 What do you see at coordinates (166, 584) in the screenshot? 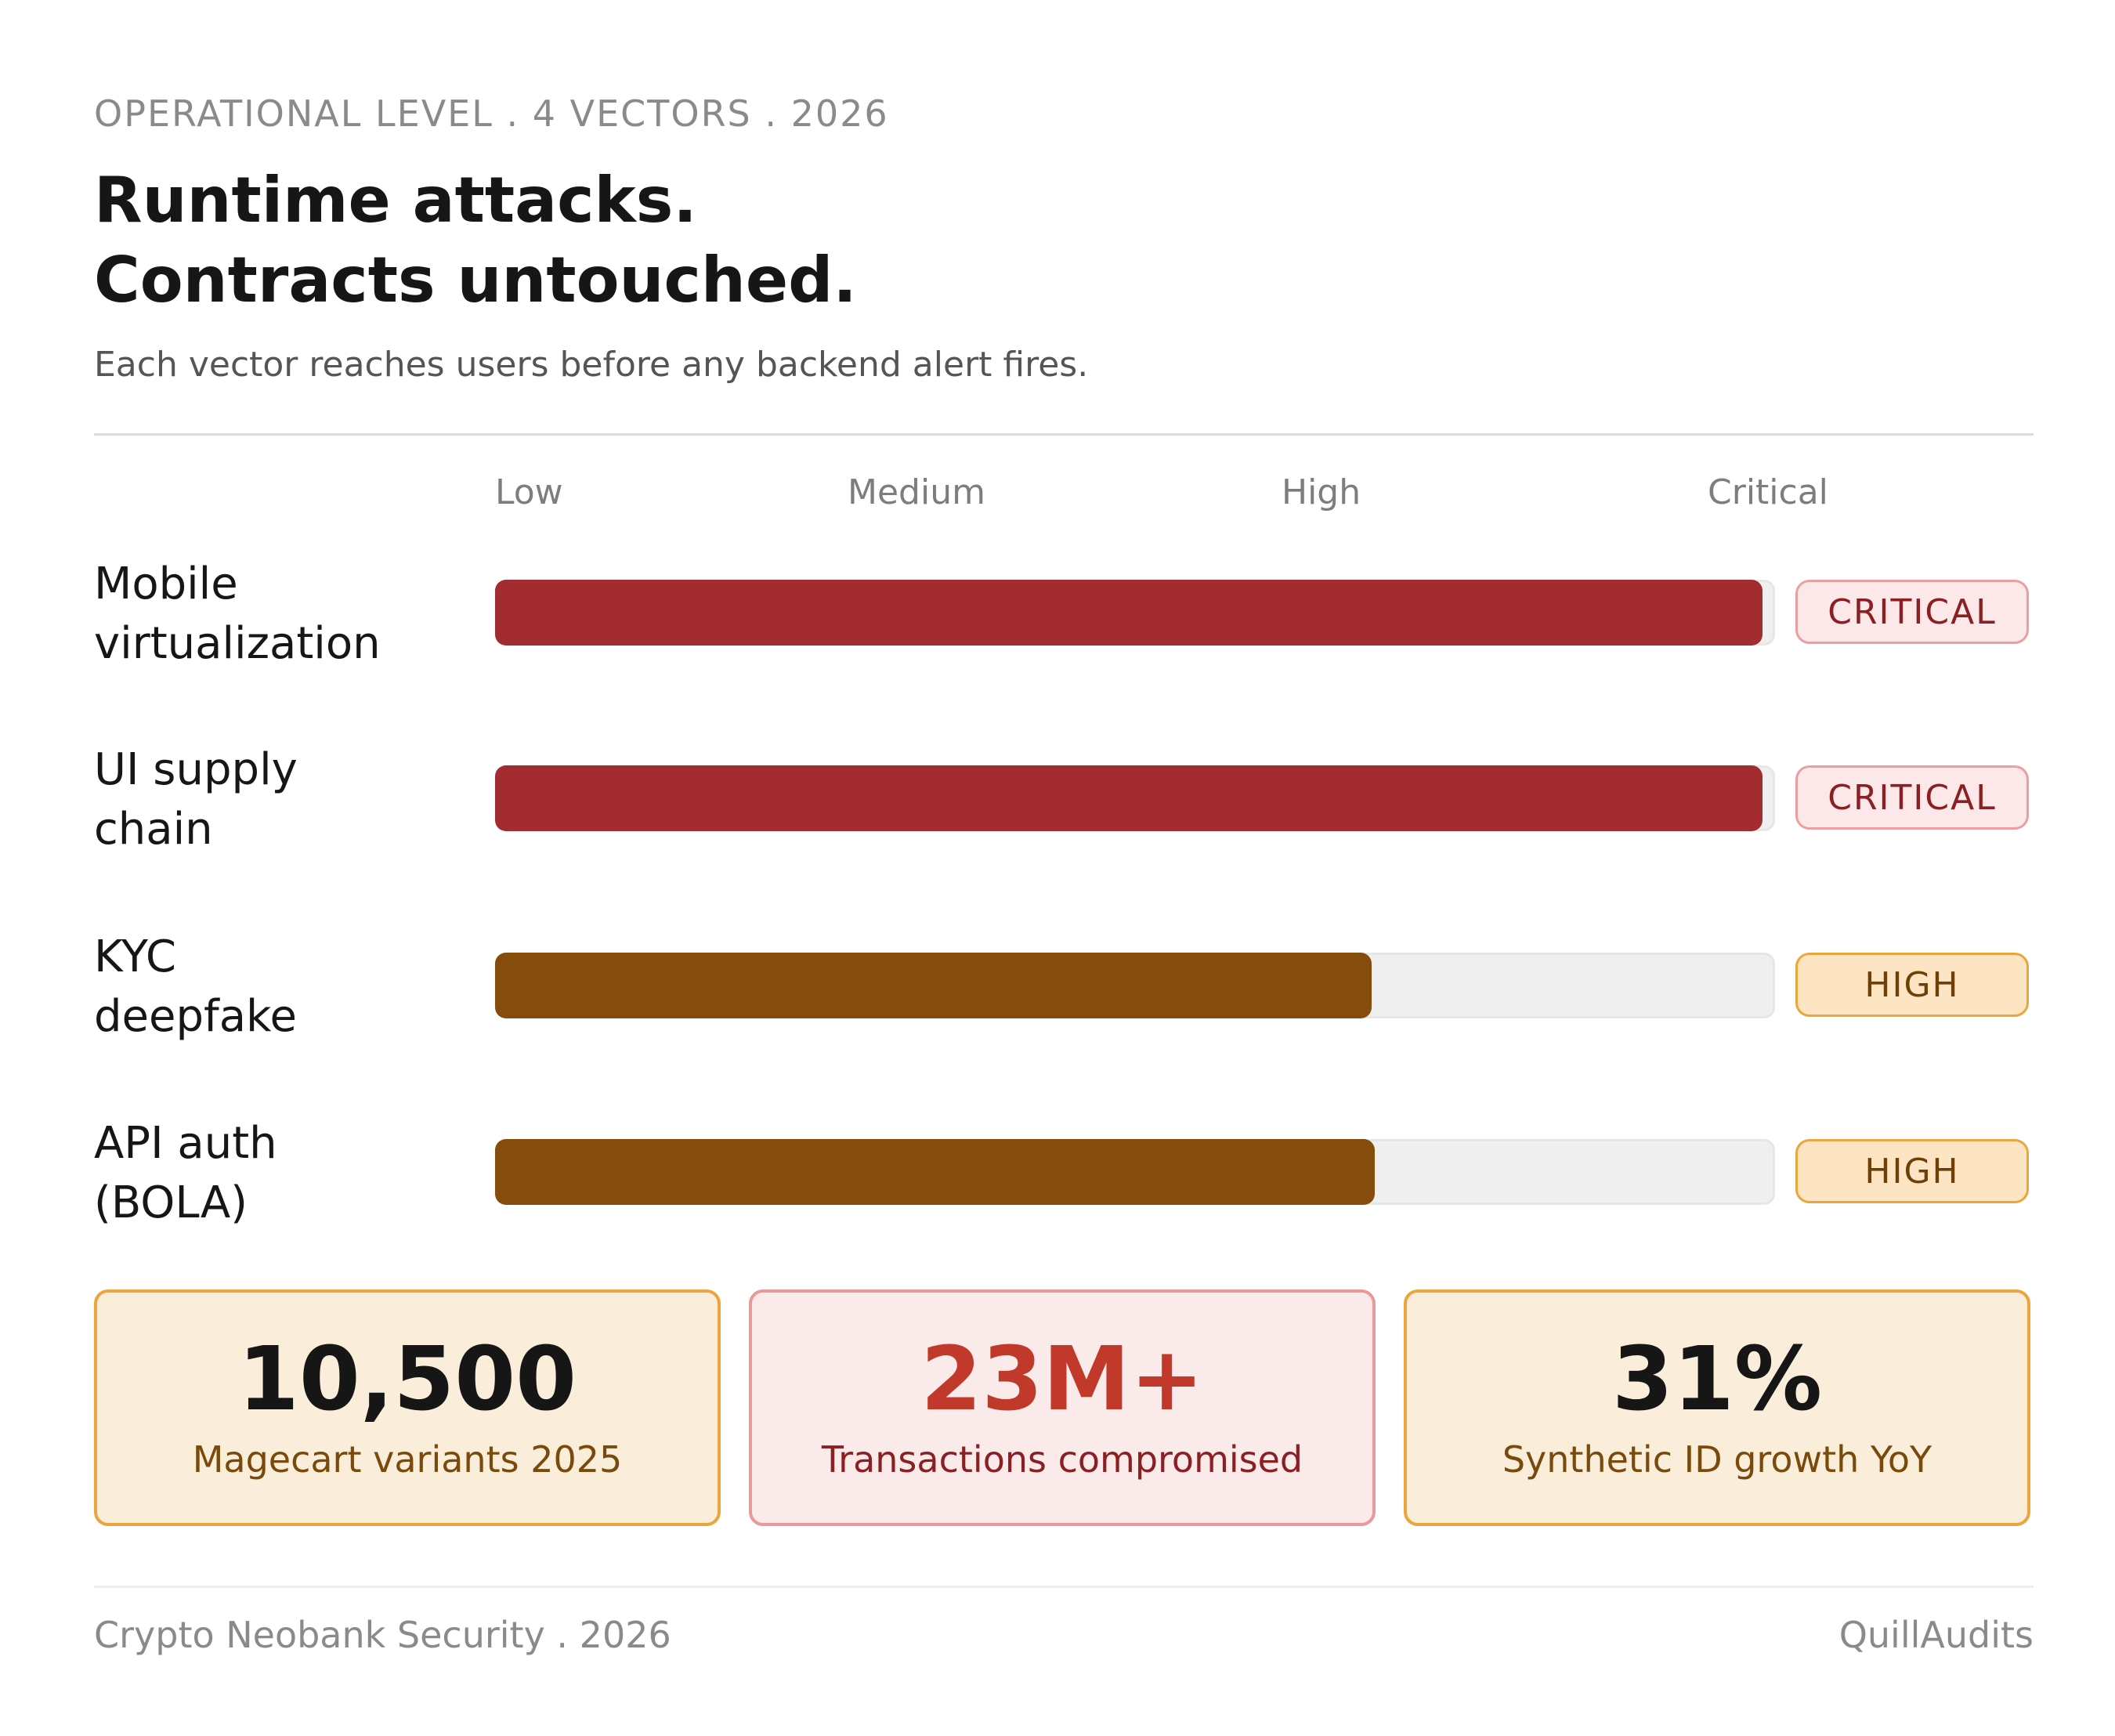
I see `row-label-line: Mobile` at bounding box center [166, 584].